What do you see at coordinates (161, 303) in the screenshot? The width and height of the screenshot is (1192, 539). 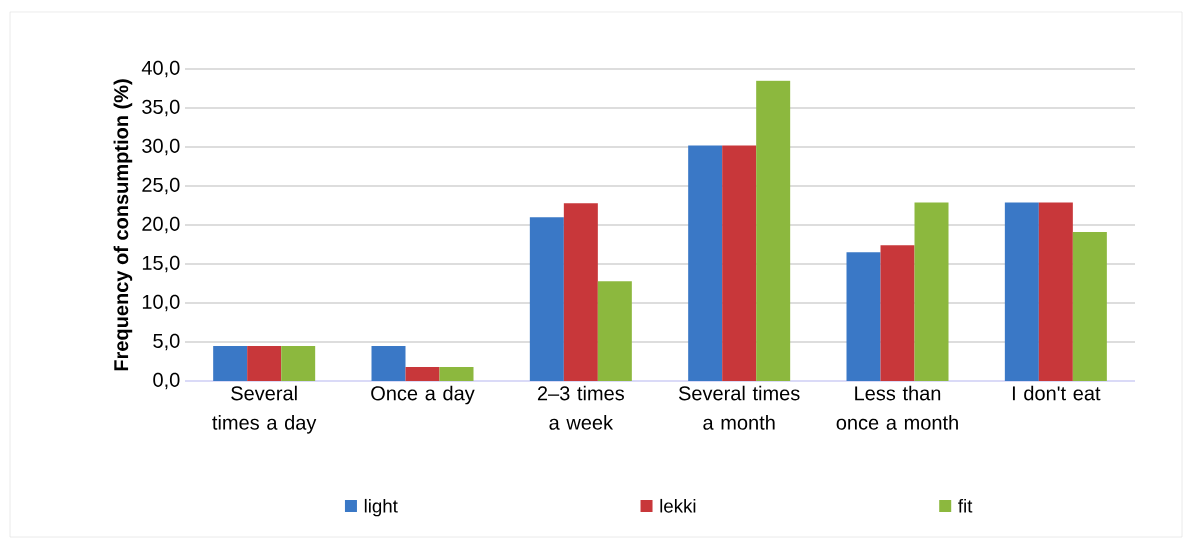 I see `y-tick-label: 10,0` at bounding box center [161, 303].